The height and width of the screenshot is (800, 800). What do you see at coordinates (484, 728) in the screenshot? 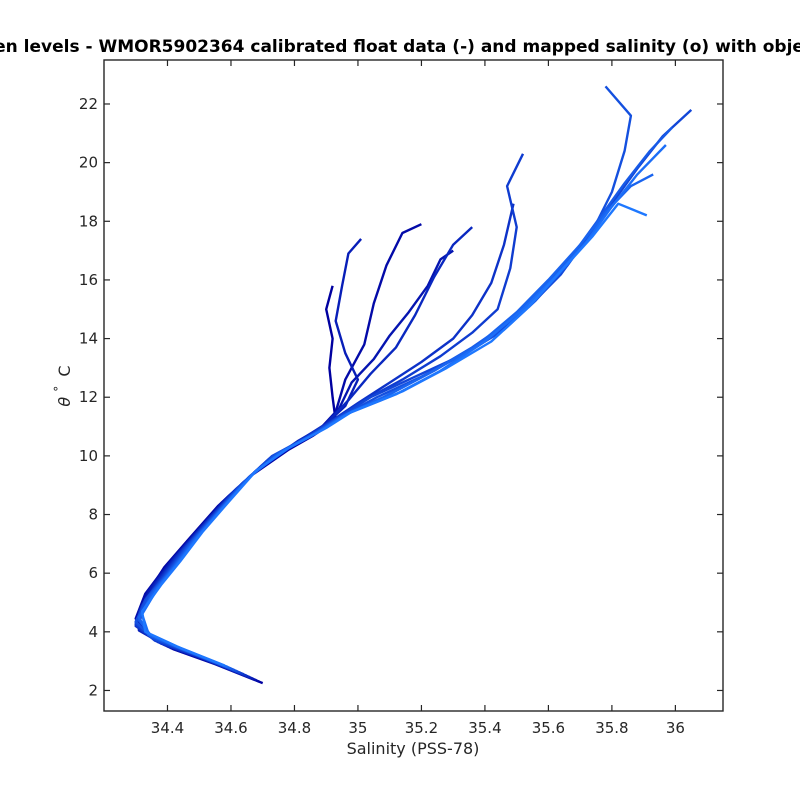
I see `x-tick-label: 35.4` at bounding box center [484, 728].